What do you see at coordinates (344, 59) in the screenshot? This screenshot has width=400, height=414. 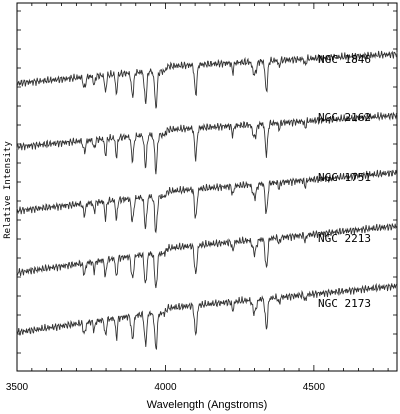 I see `series-label: NGC 1846` at bounding box center [344, 59].